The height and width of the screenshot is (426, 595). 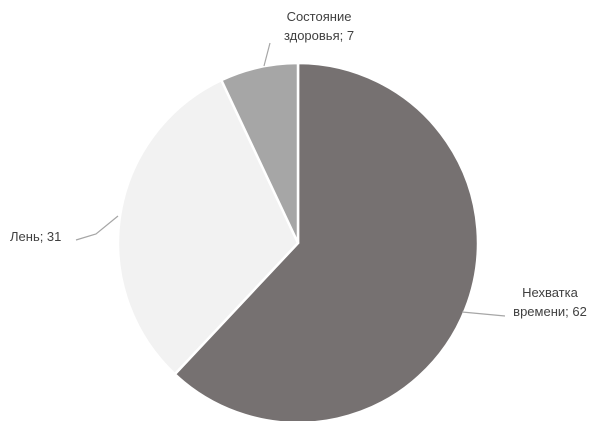 I want to click on data-label-1: Лень; 31, so click(x=35, y=236).